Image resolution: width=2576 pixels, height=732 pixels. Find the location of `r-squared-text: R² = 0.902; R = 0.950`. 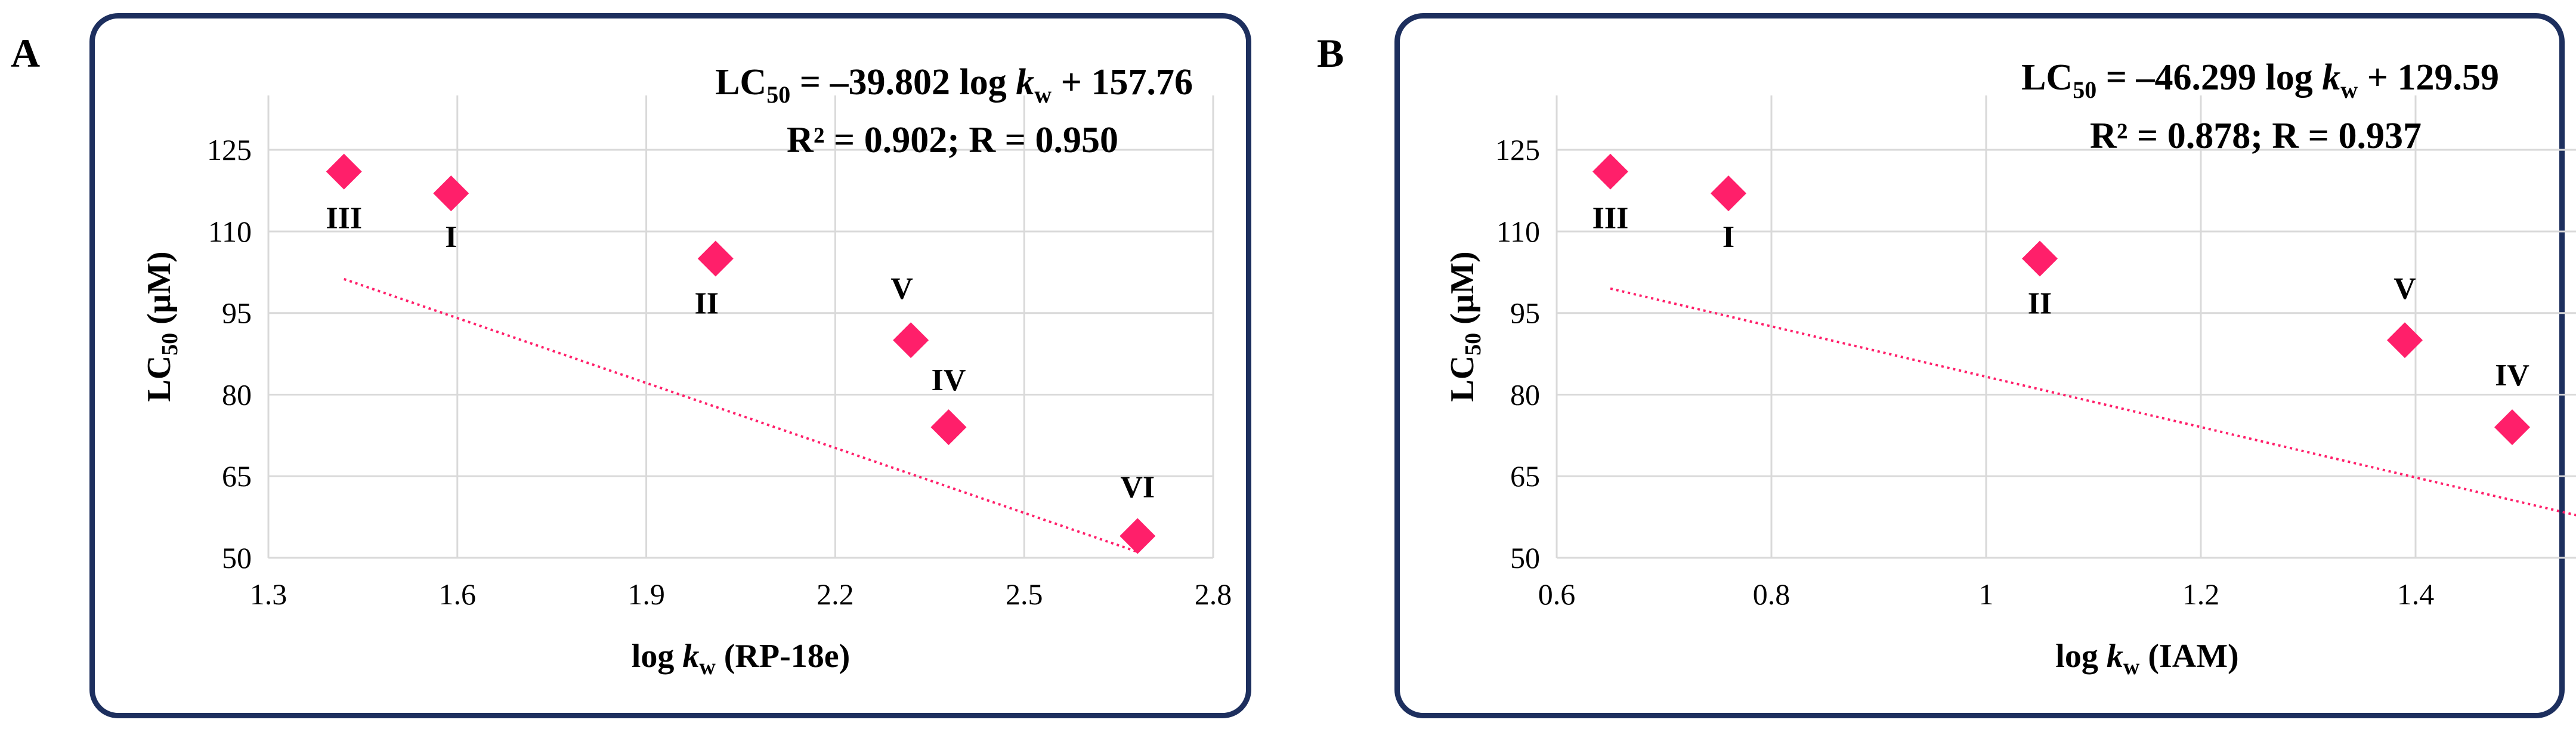

r-squared-text: R² = 0.902; R = 0.950 is located at coordinates (952, 140).